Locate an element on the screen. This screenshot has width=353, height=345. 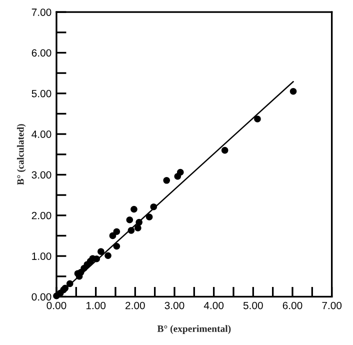
y-tick-label: 3.00 is located at coordinates (42, 175).